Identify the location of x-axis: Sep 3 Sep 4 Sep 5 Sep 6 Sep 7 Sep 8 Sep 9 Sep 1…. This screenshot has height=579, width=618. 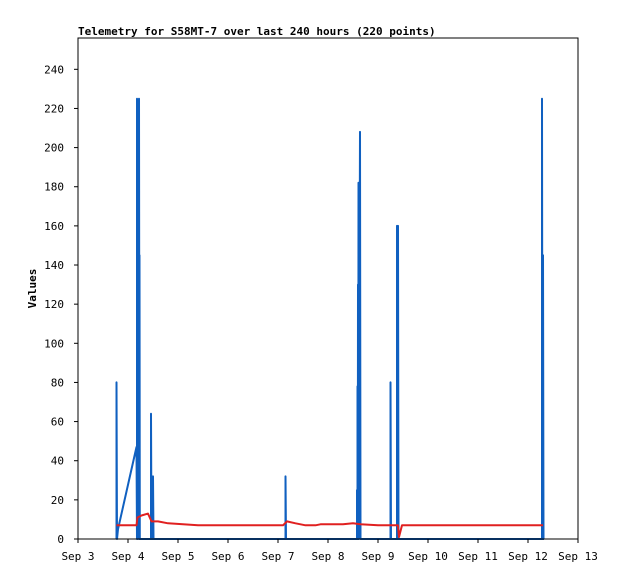
(329, 551).